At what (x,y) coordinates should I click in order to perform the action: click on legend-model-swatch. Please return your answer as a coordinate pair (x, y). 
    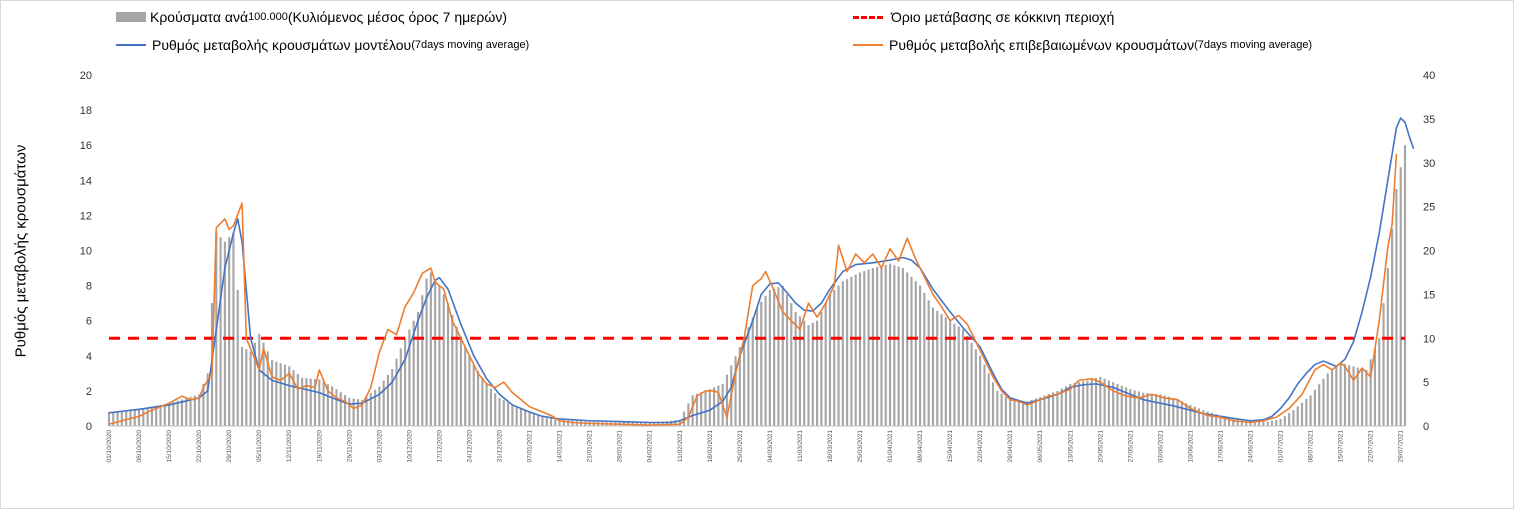
    Looking at the image, I should click on (131, 45).